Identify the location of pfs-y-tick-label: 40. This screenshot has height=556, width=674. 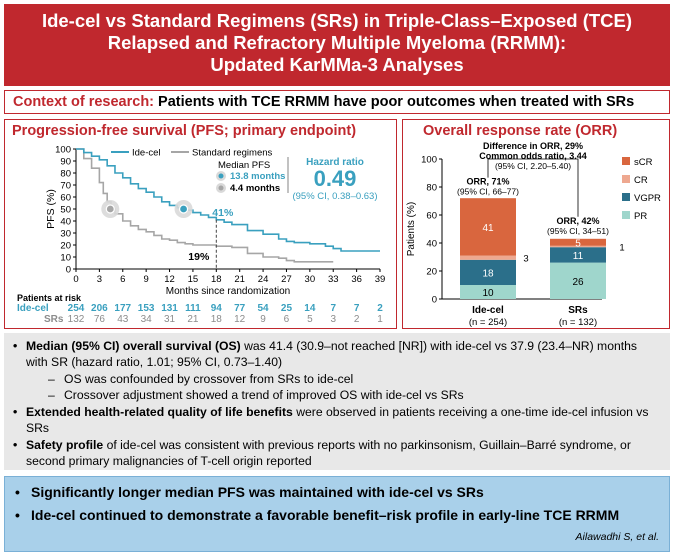
(65, 221).